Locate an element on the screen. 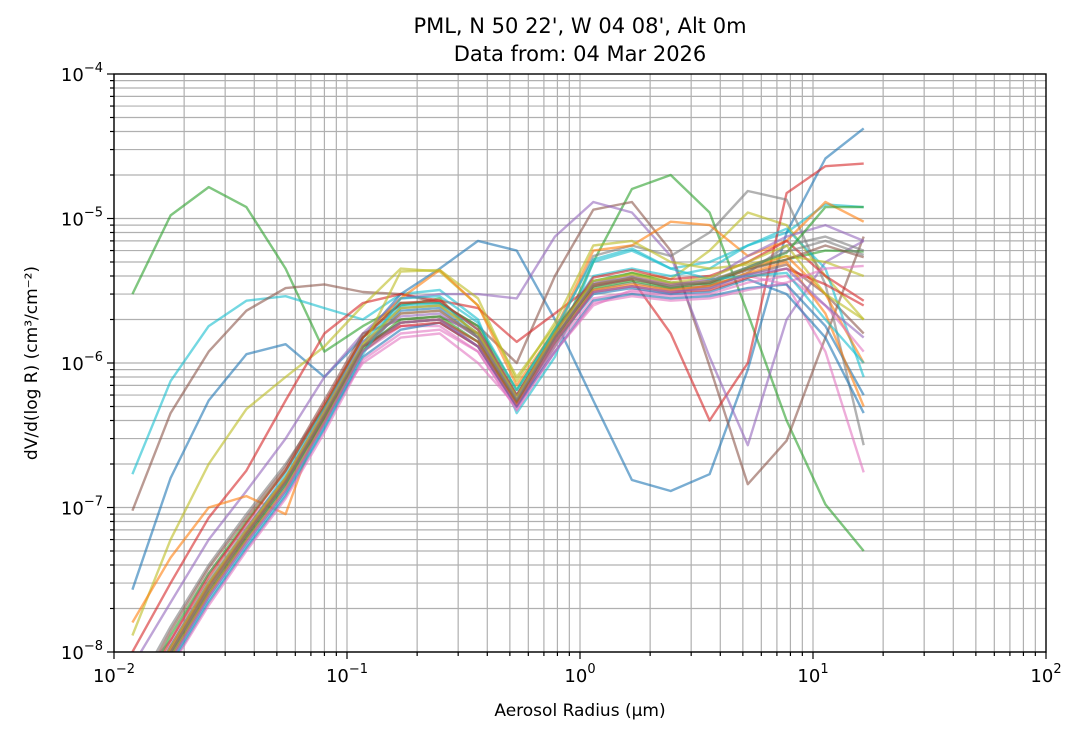 The width and height of the screenshot is (1078, 737). x-tick-label-exponent: 2 is located at coordinates (1057, 669).